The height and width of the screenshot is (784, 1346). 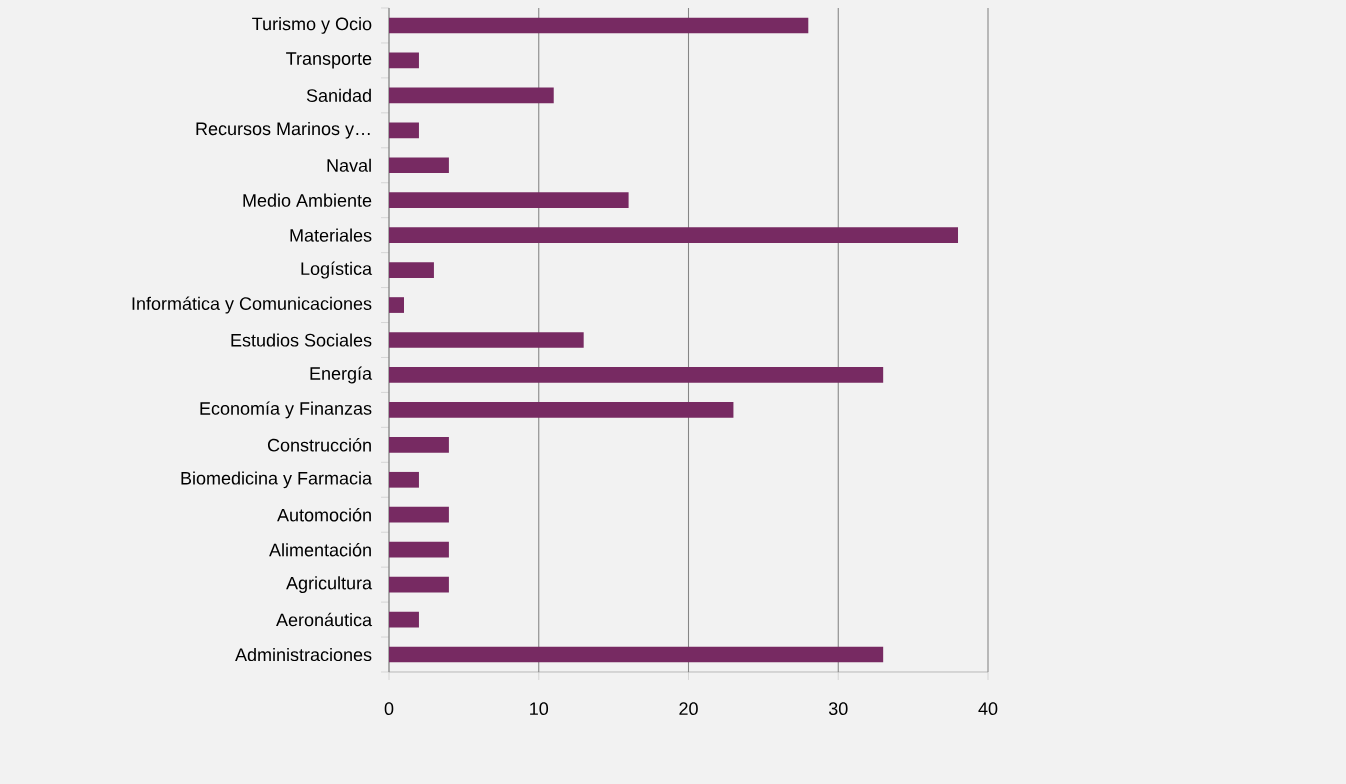 I want to click on y-tick-label: Turismo y Ocio, so click(x=312, y=25).